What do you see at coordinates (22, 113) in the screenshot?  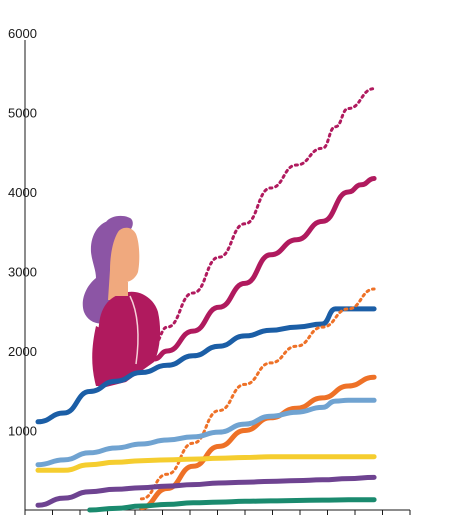 I see `y-tick-label: 5000` at bounding box center [22, 113].